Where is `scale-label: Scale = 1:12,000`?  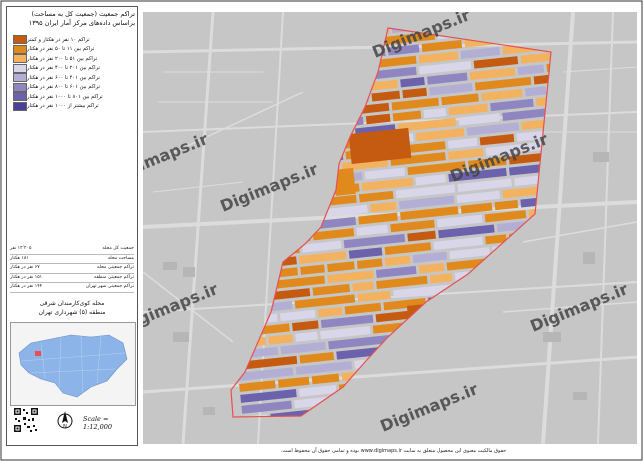
scale-label: Scale = 1:12,000 is located at coordinates (98, 423).